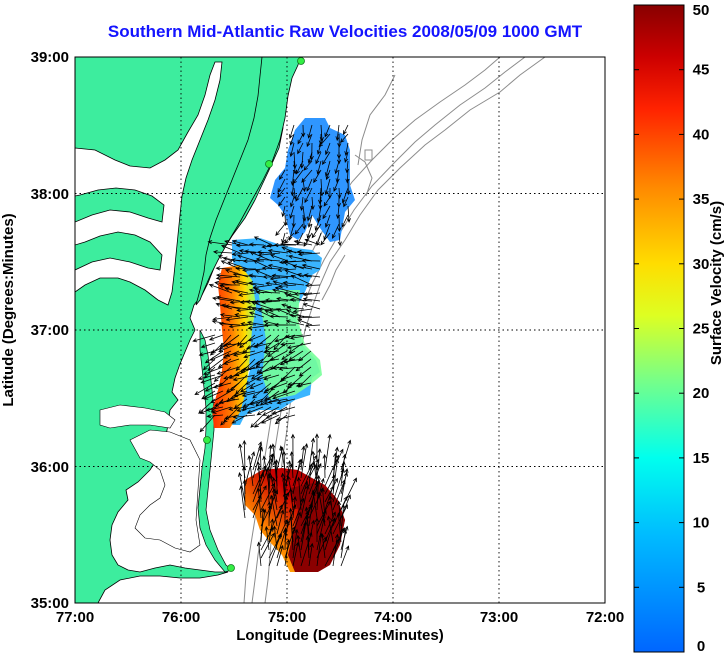  I want to click on colorbar-tick-label: 40, so click(701, 134).